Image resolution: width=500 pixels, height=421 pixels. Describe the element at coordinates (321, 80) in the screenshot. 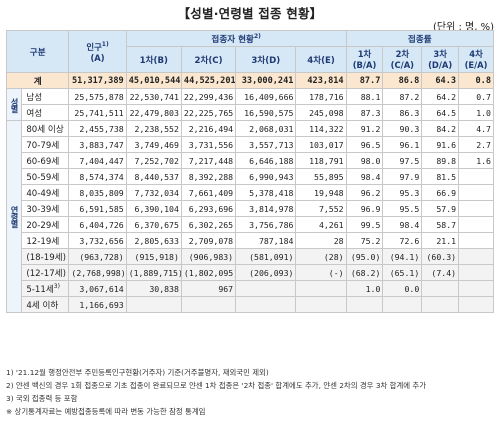

I see `cell: 423,814` at that location.